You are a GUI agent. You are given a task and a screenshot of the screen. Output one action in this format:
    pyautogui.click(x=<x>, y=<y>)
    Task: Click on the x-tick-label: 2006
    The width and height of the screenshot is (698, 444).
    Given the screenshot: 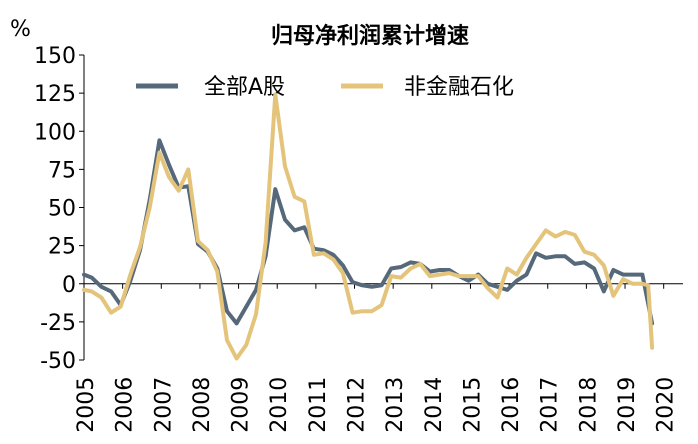 What is the action you would take?
    pyautogui.click(x=125, y=405)
    